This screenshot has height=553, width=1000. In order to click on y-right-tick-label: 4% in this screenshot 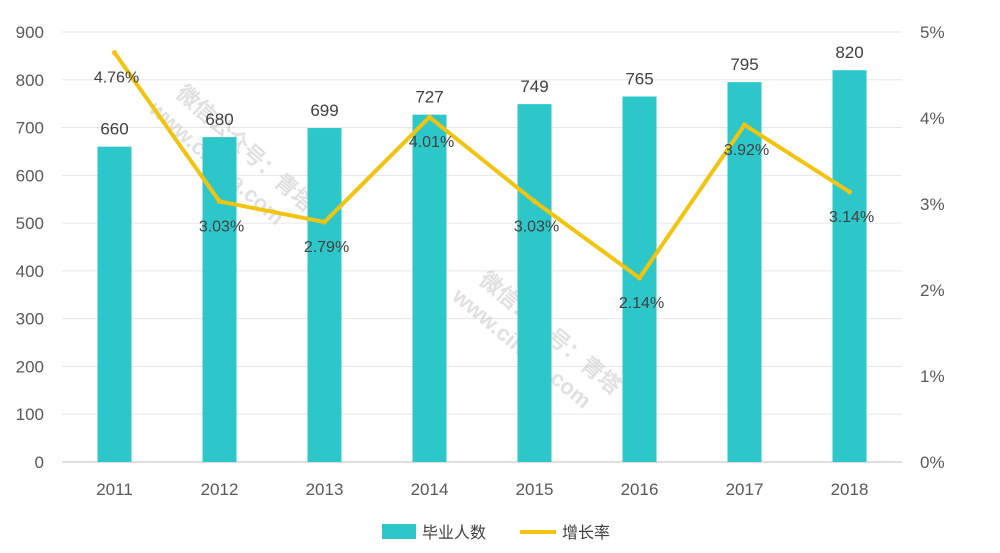, I will do `click(932, 118)`.